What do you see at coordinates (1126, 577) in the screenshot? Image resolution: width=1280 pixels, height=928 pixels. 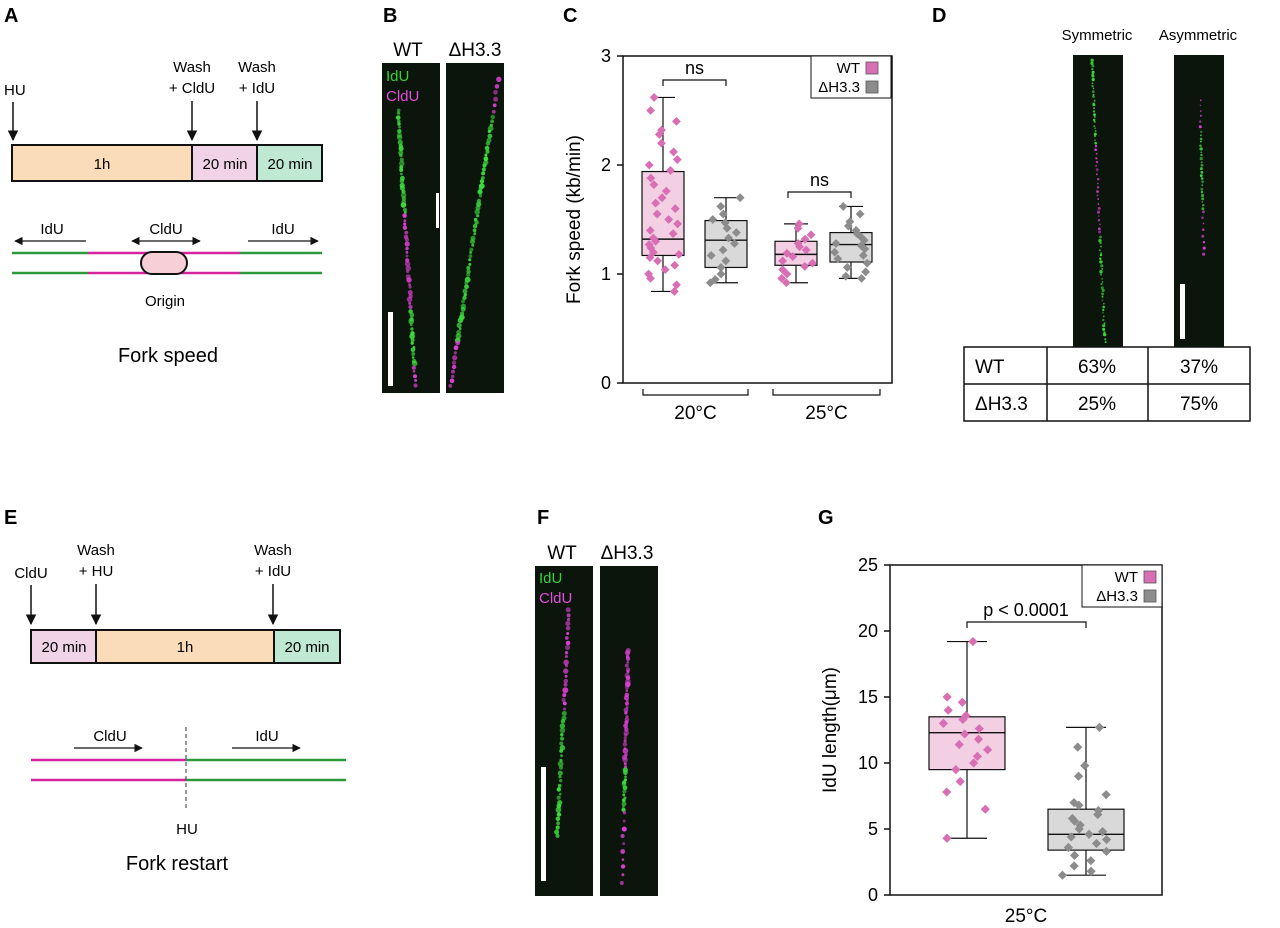 I see `g-legend-wt-label: WT` at bounding box center [1126, 577].